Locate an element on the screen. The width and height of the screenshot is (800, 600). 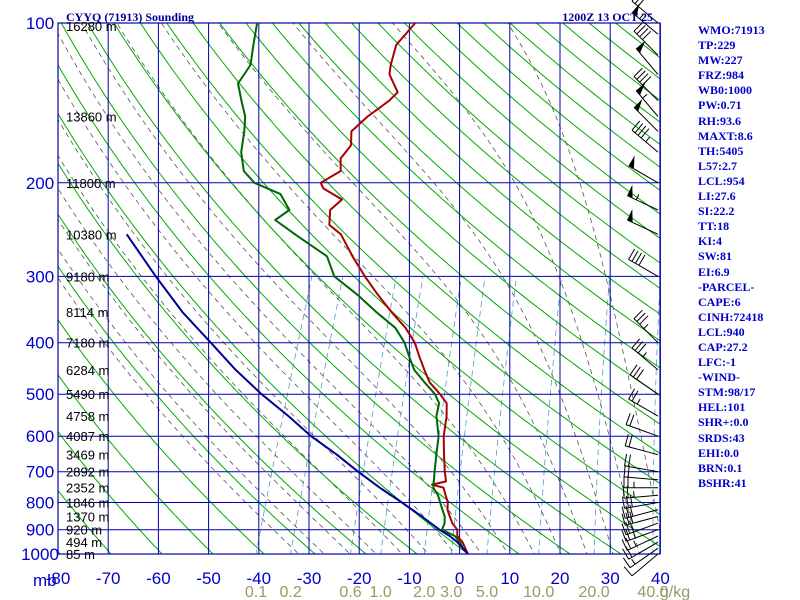
index-item: MAXT:8.6 is located at coordinates (725, 135).